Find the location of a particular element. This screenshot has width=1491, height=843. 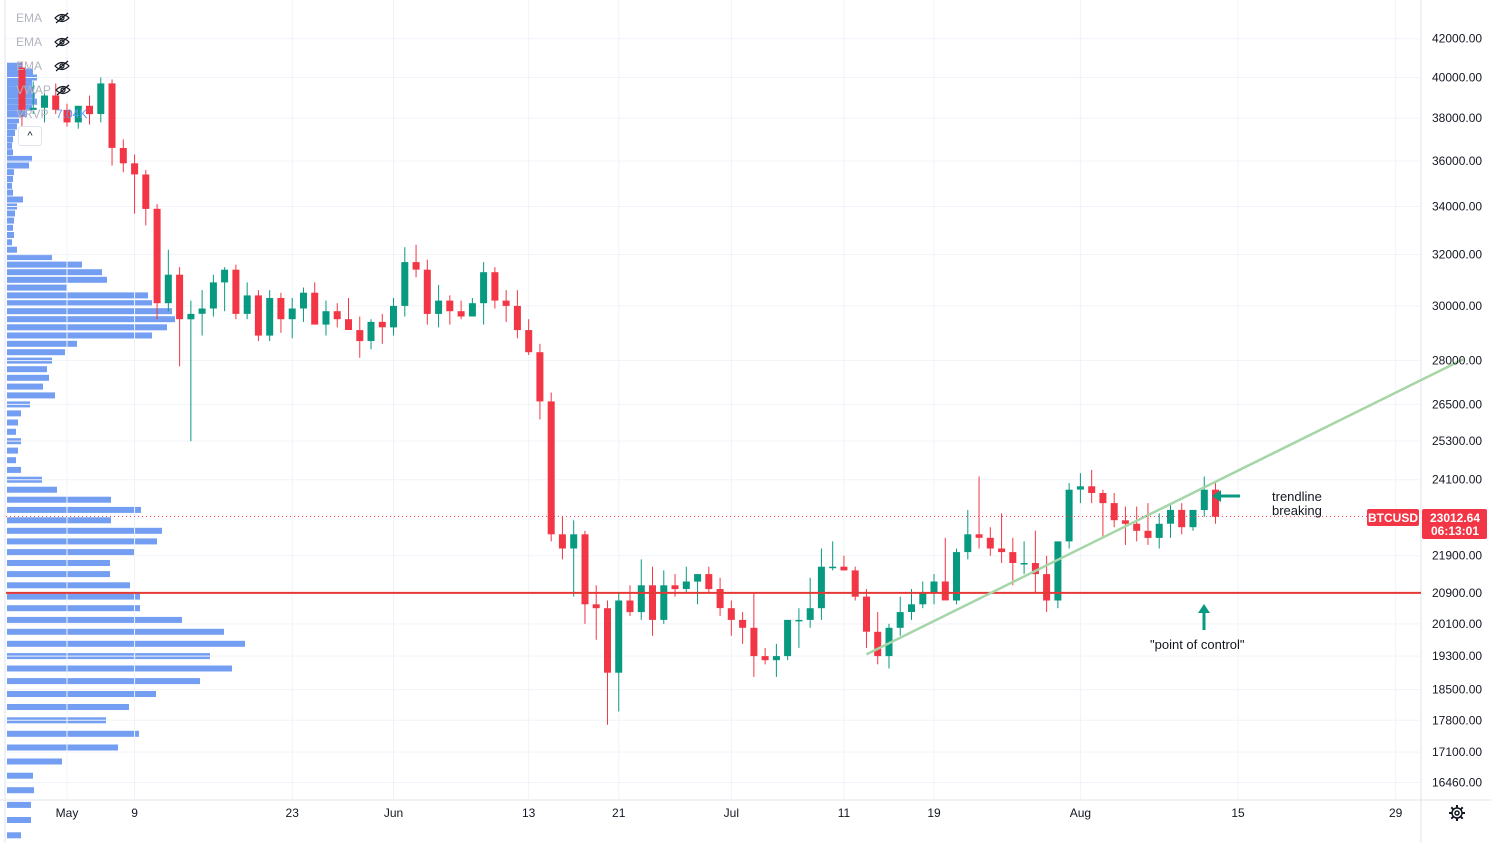

price-tick-label: 17100.00 is located at coordinates (1457, 752).